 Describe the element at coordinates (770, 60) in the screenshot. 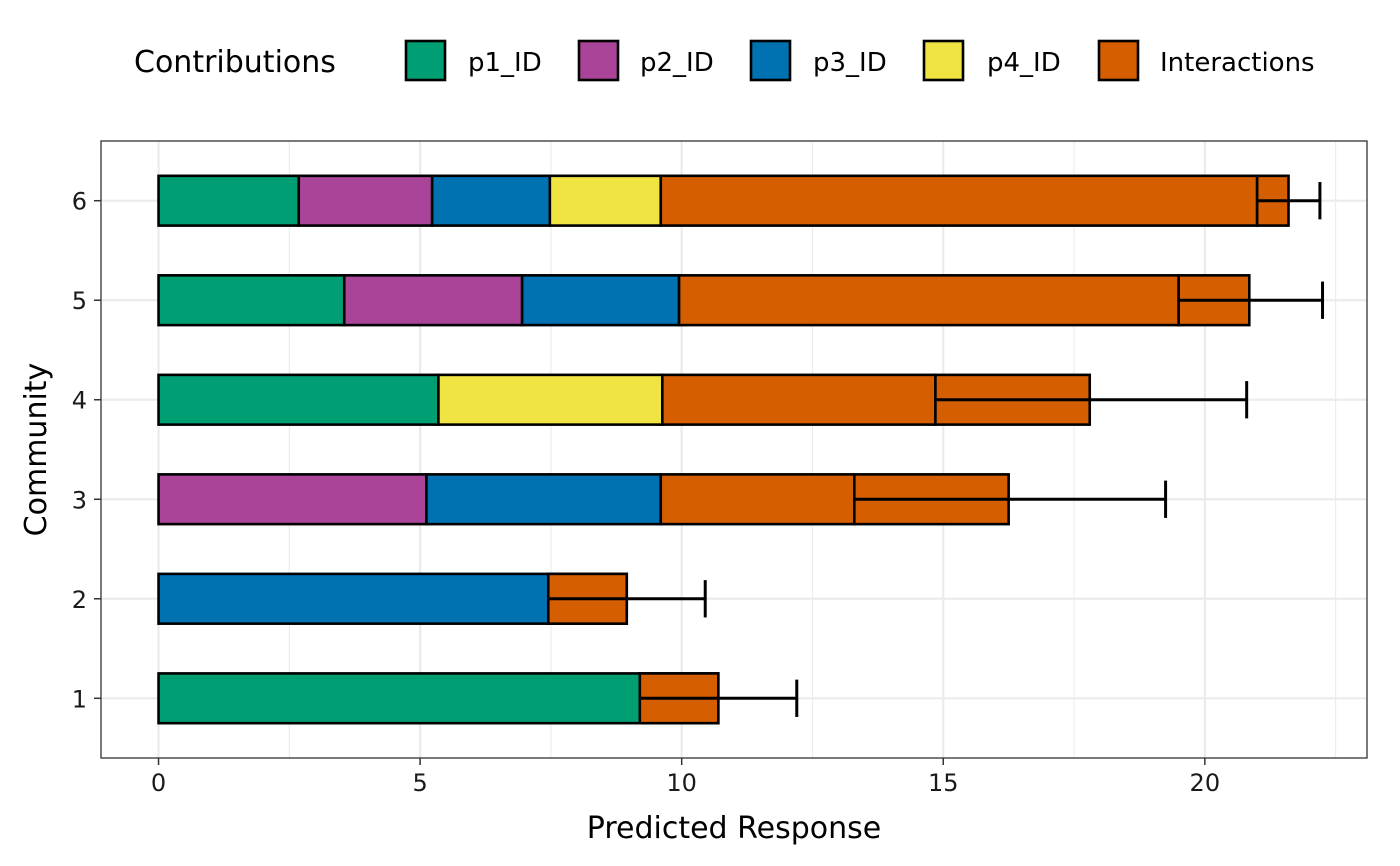

I see `legend-key-p3-id` at that location.